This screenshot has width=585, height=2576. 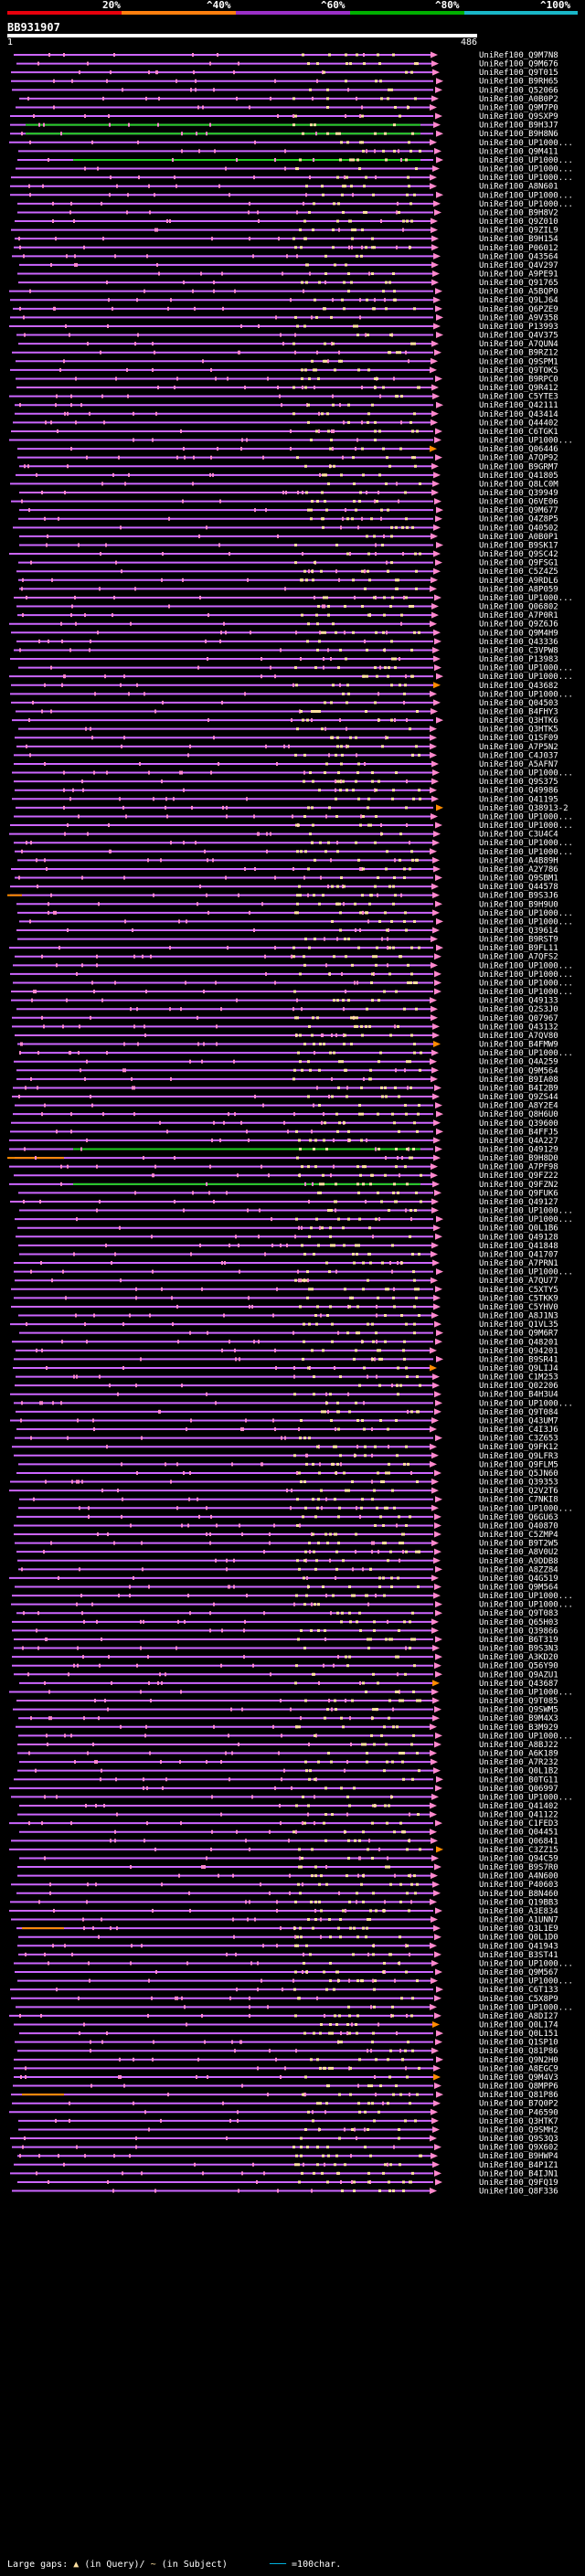 I want to click on hit-label: UniRef100_Q9Z6J6, so click(x=518, y=625).